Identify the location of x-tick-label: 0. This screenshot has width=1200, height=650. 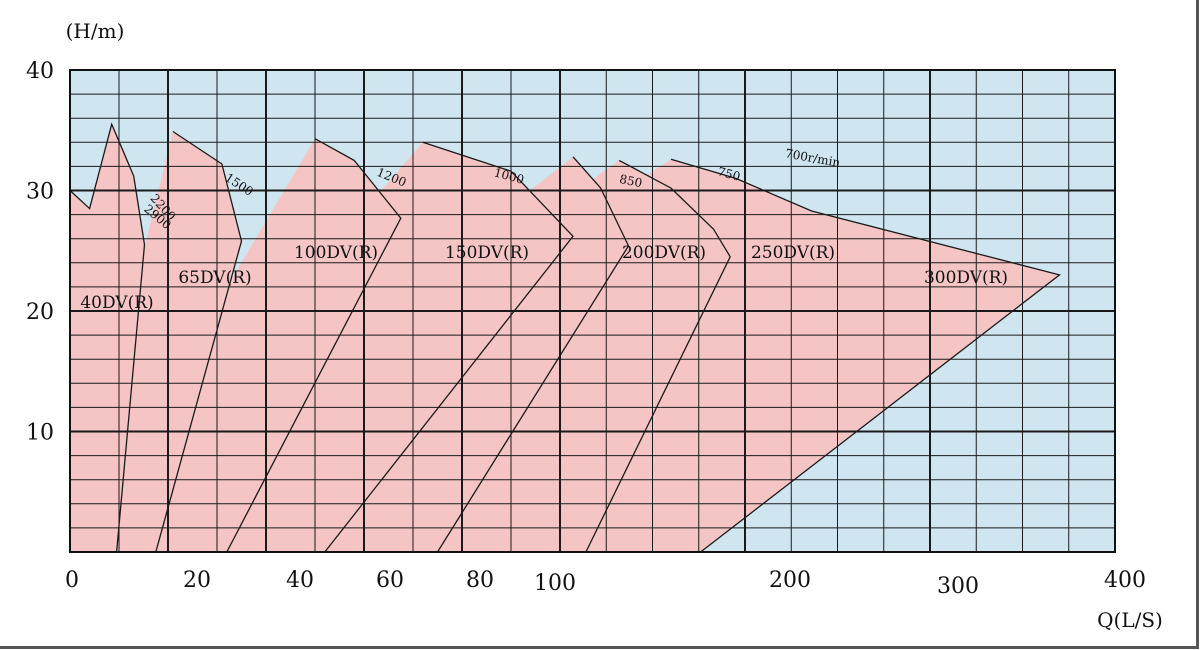
(72, 580).